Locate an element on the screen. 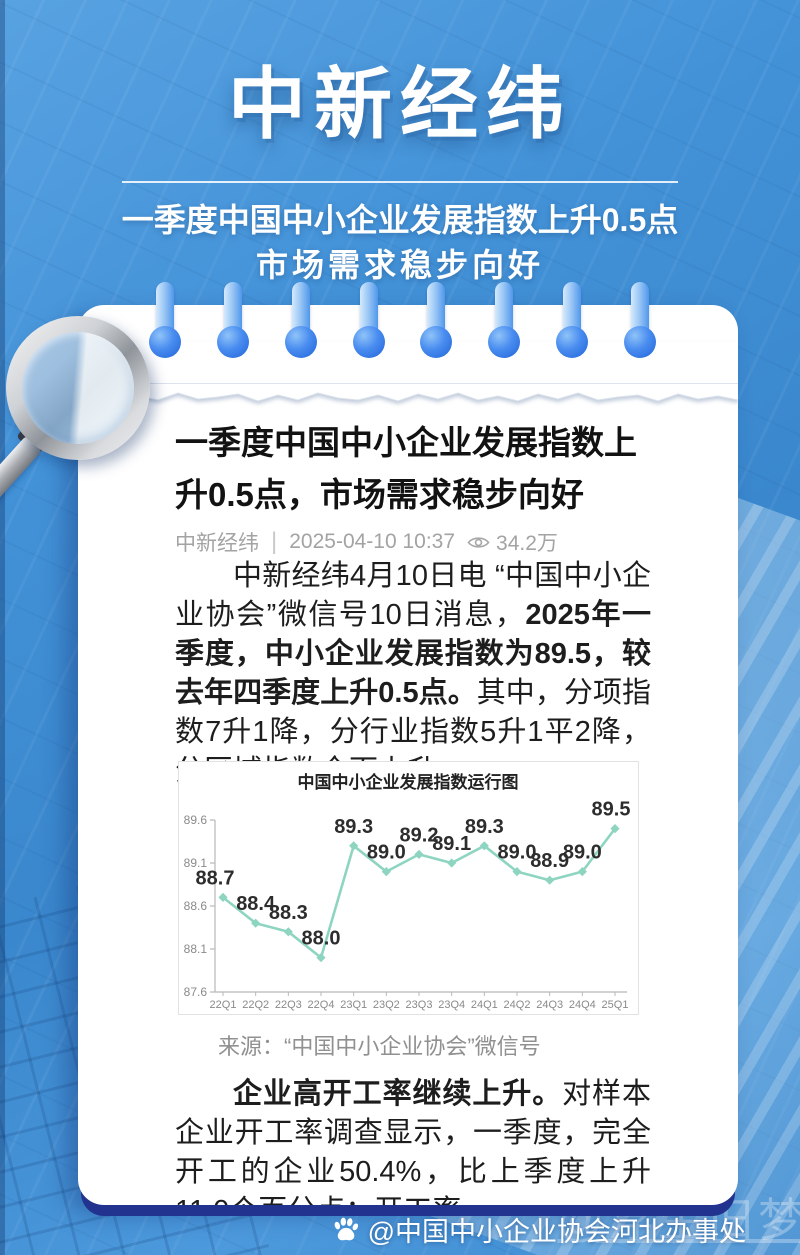 This screenshot has width=800, height=1255. svg-text: 22Q1 is located at coordinates (223, 1005).